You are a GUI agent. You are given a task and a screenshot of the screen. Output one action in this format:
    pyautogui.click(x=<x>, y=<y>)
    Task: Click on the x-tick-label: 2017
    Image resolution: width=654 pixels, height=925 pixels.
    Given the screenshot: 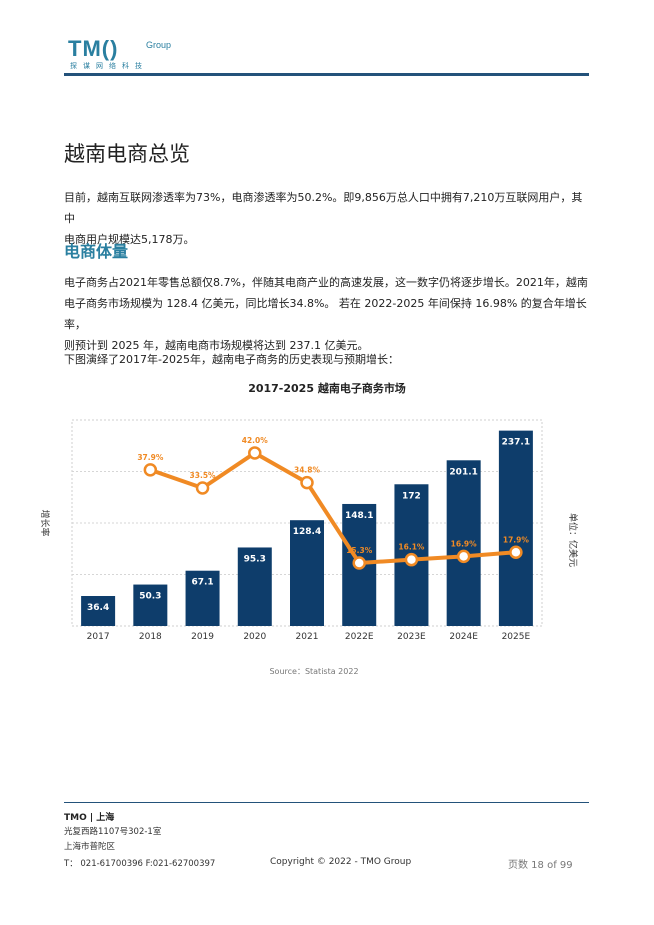 What is the action you would take?
    pyautogui.click(x=98, y=637)
    